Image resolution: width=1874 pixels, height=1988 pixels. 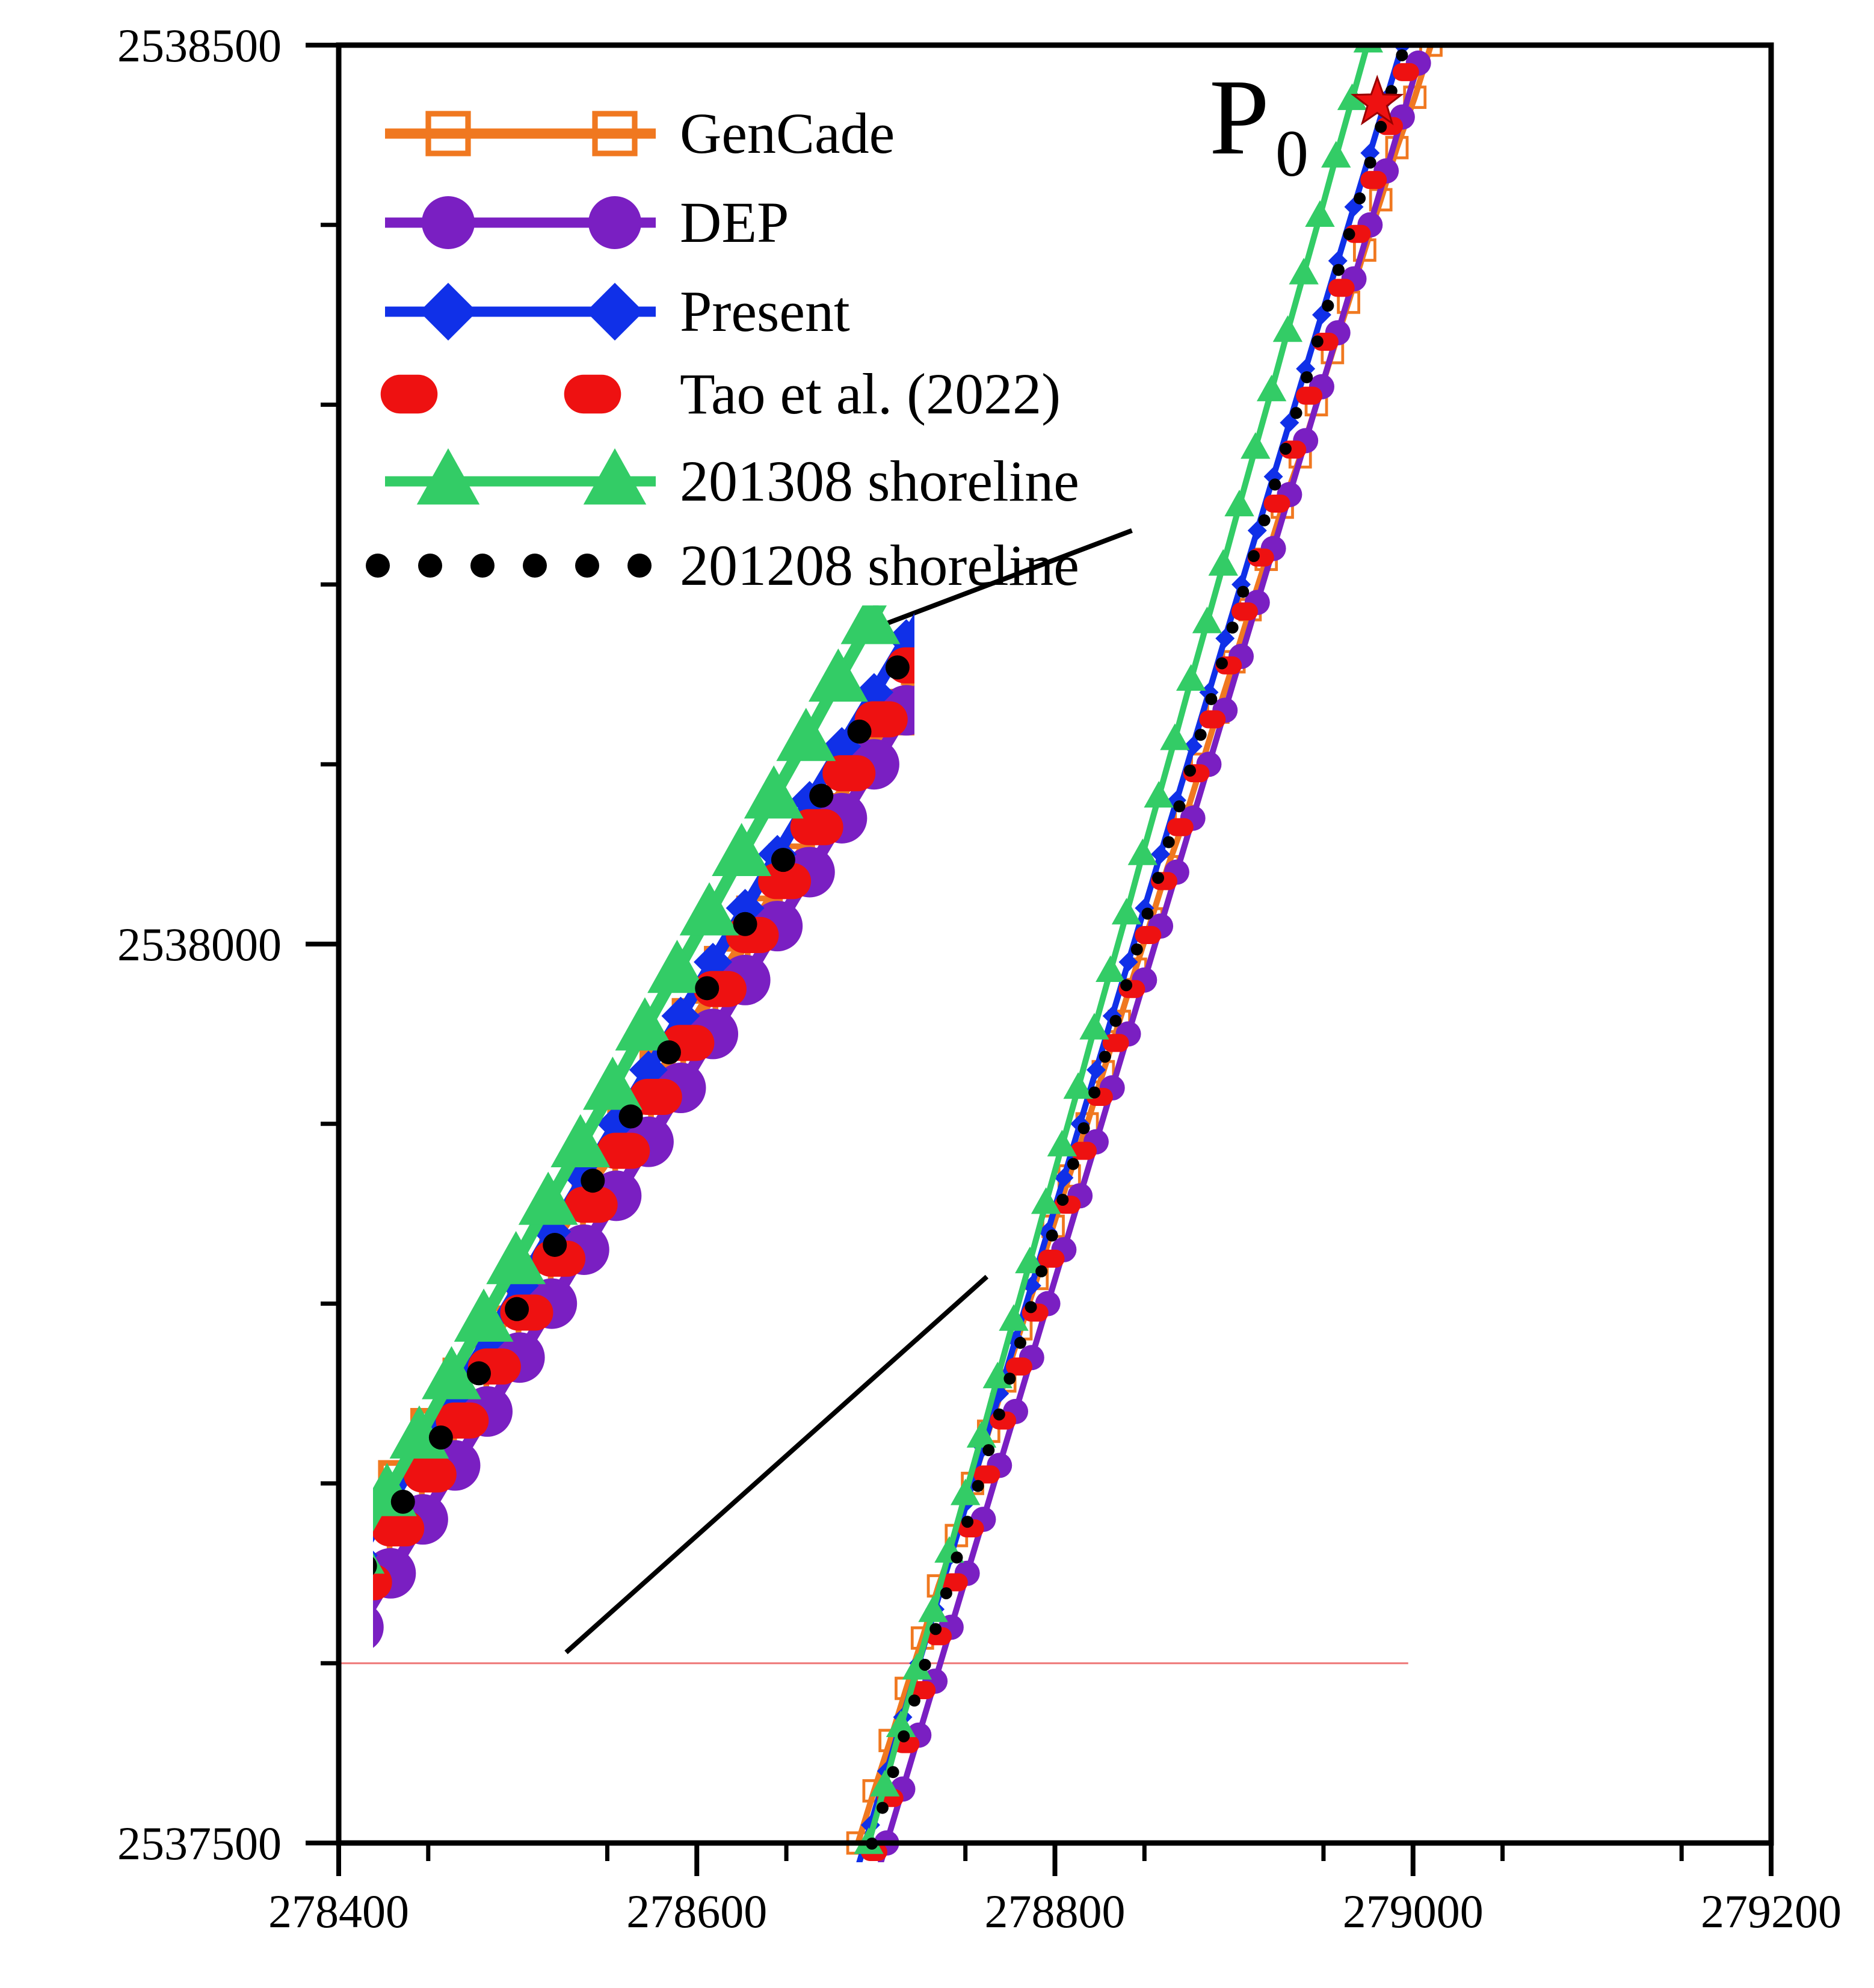 I want to click on legend-entry-201208-shoreline: 201208 shoreline, so click(x=722, y=565).